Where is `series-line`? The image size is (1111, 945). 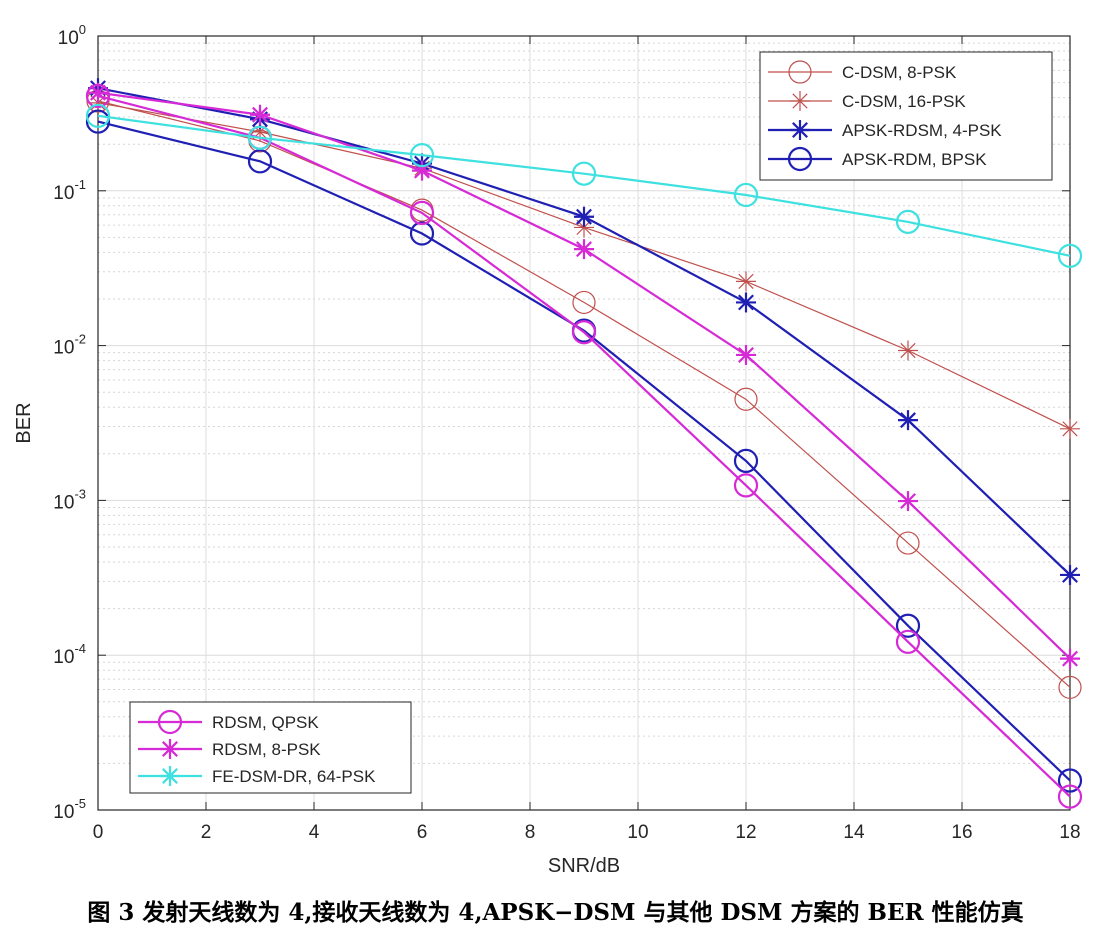
series-line is located at coordinates (584, 185).